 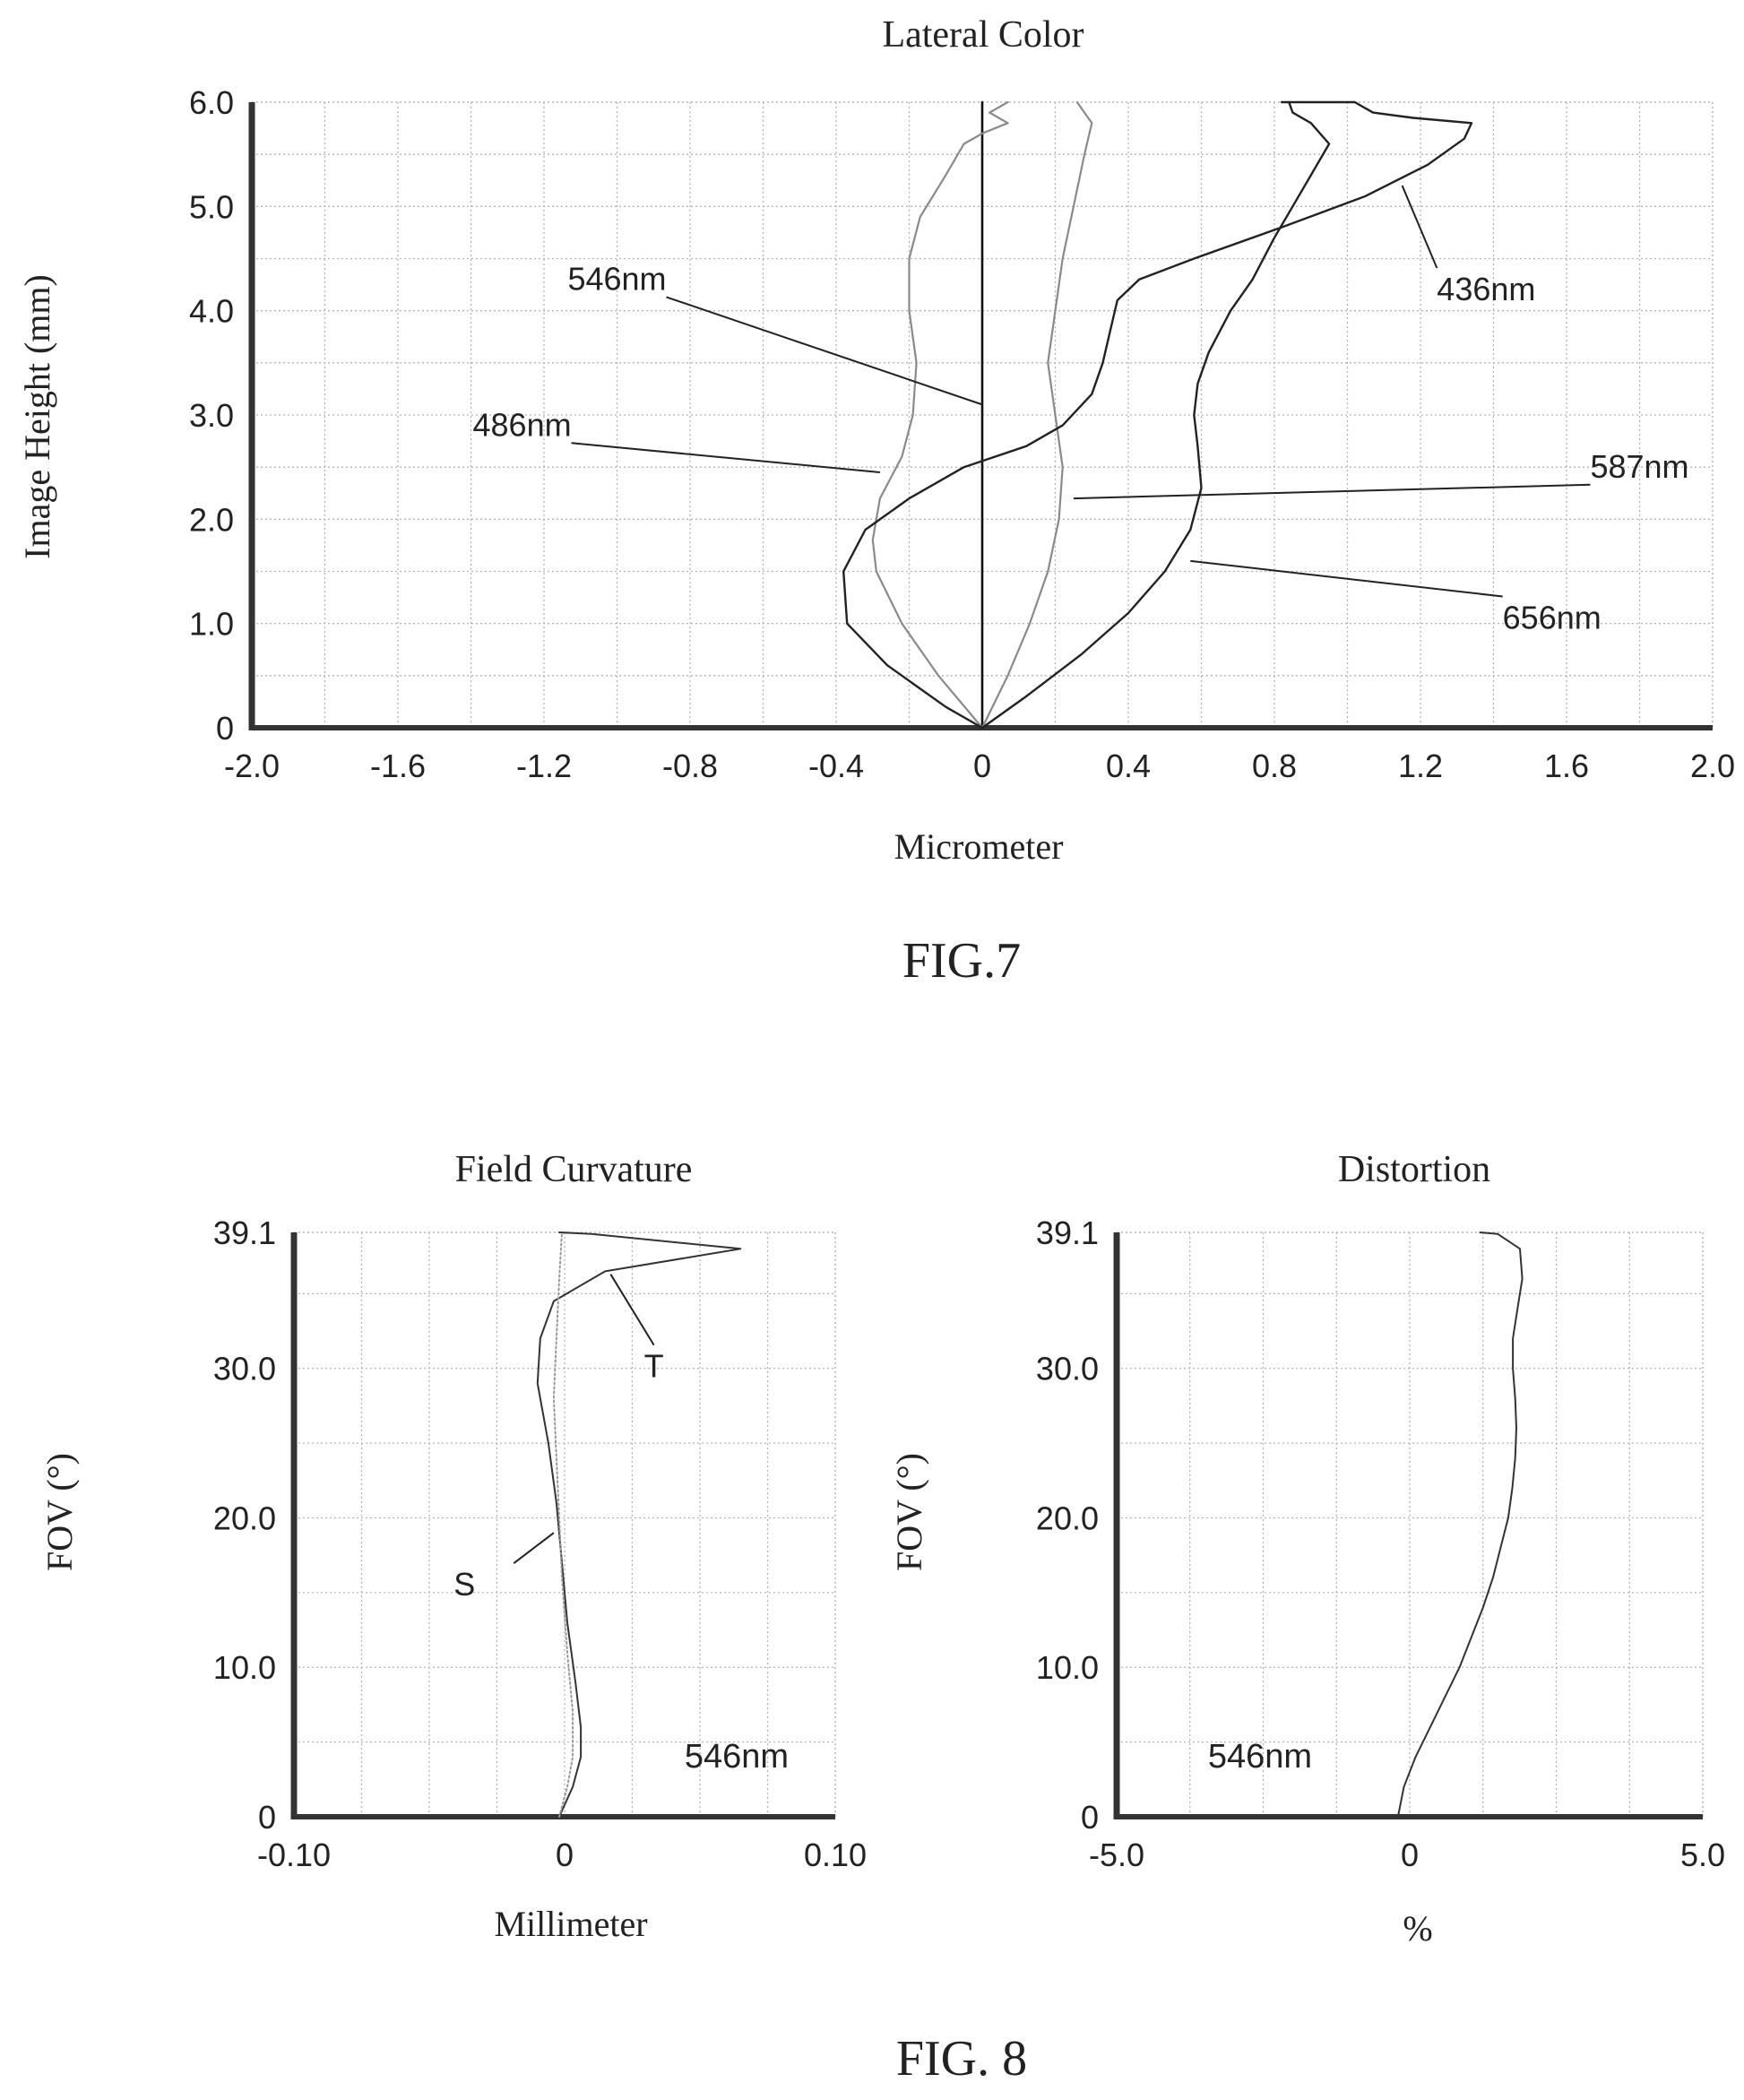 I want to click on x-tick-labels: -0.10 0 0.10, so click(x=562, y=1854).